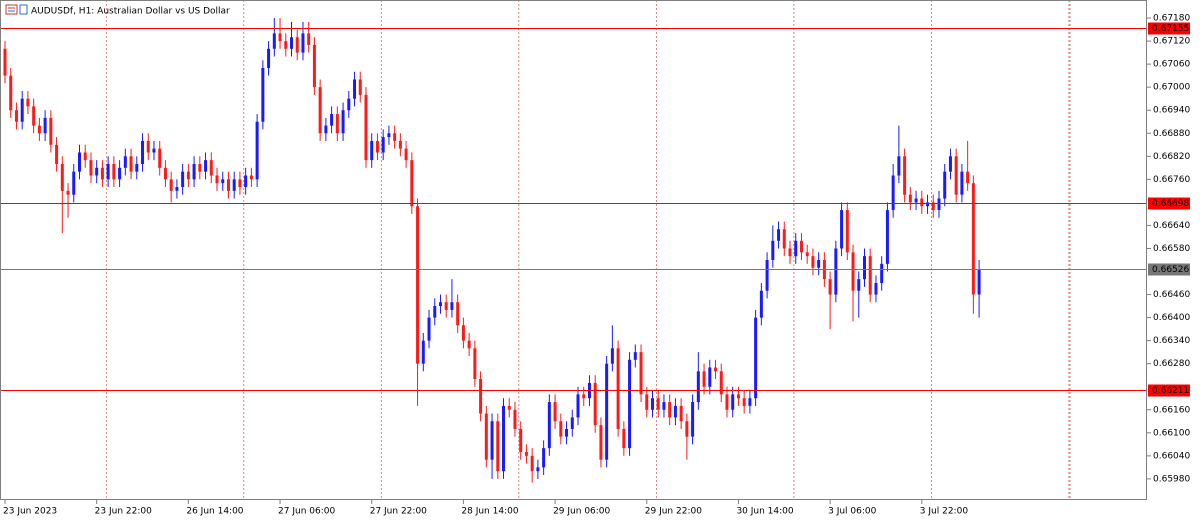 The image size is (1200, 521). What do you see at coordinates (944, 512) in the screenshot?
I see `x-tick-label: 3 Jul 22:00` at bounding box center [944, 512].